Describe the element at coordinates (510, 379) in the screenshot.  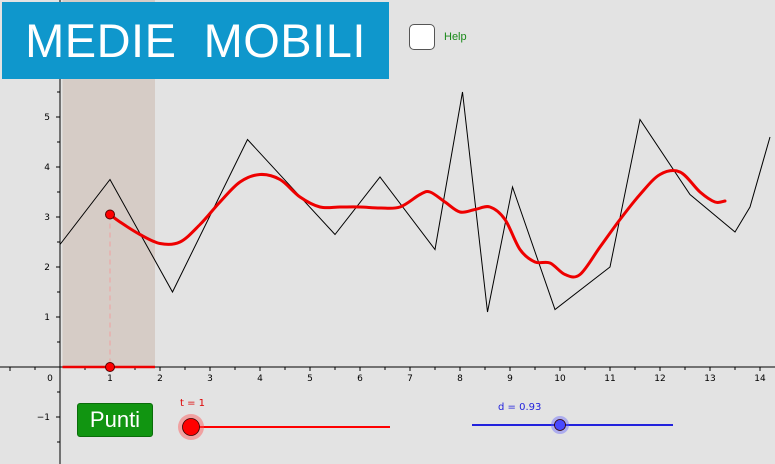
I see `x-tick-label: 9` at that location.